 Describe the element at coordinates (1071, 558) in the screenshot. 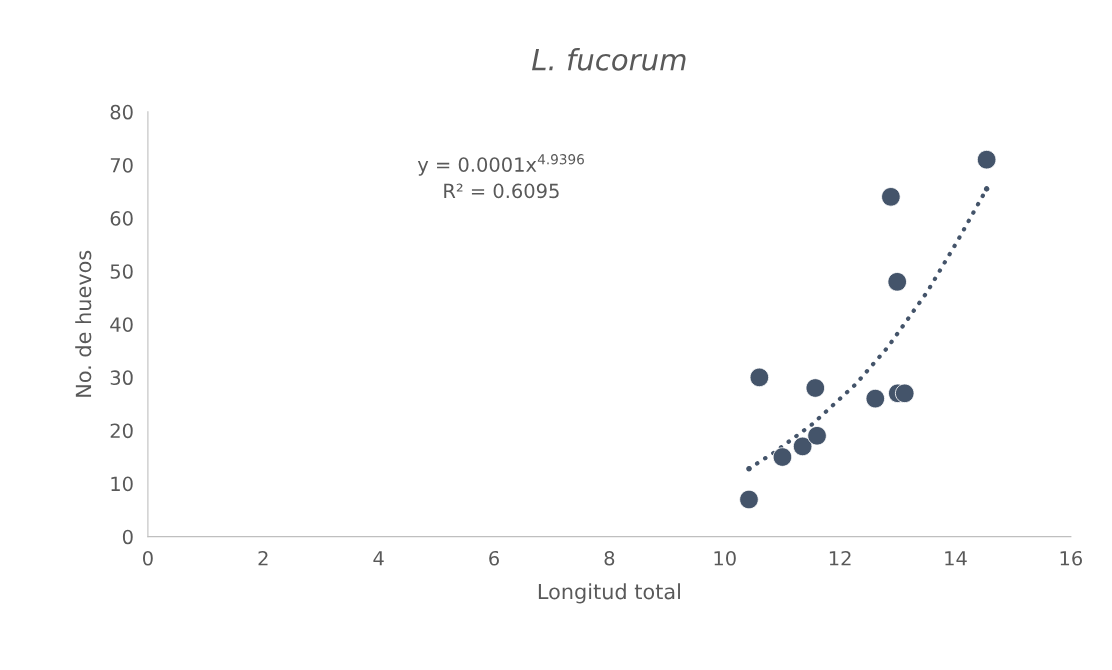

I see `x-tick-label: 16` at that location.